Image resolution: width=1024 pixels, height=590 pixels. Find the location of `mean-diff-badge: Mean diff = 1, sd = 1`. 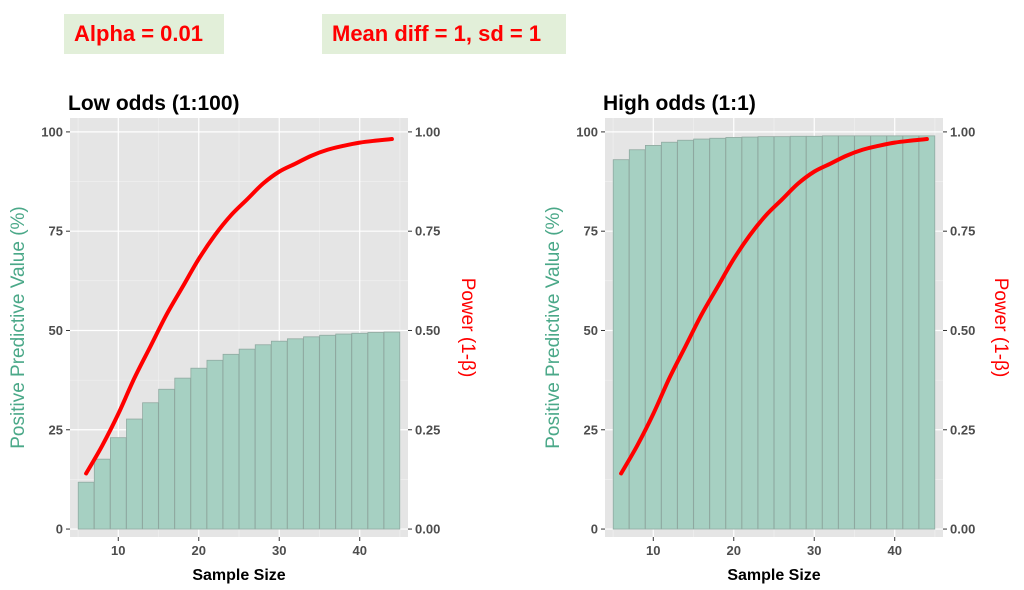

mean-diff-badge: Mean diff = 1, sd = 1 is located at coordinates (444, 34).